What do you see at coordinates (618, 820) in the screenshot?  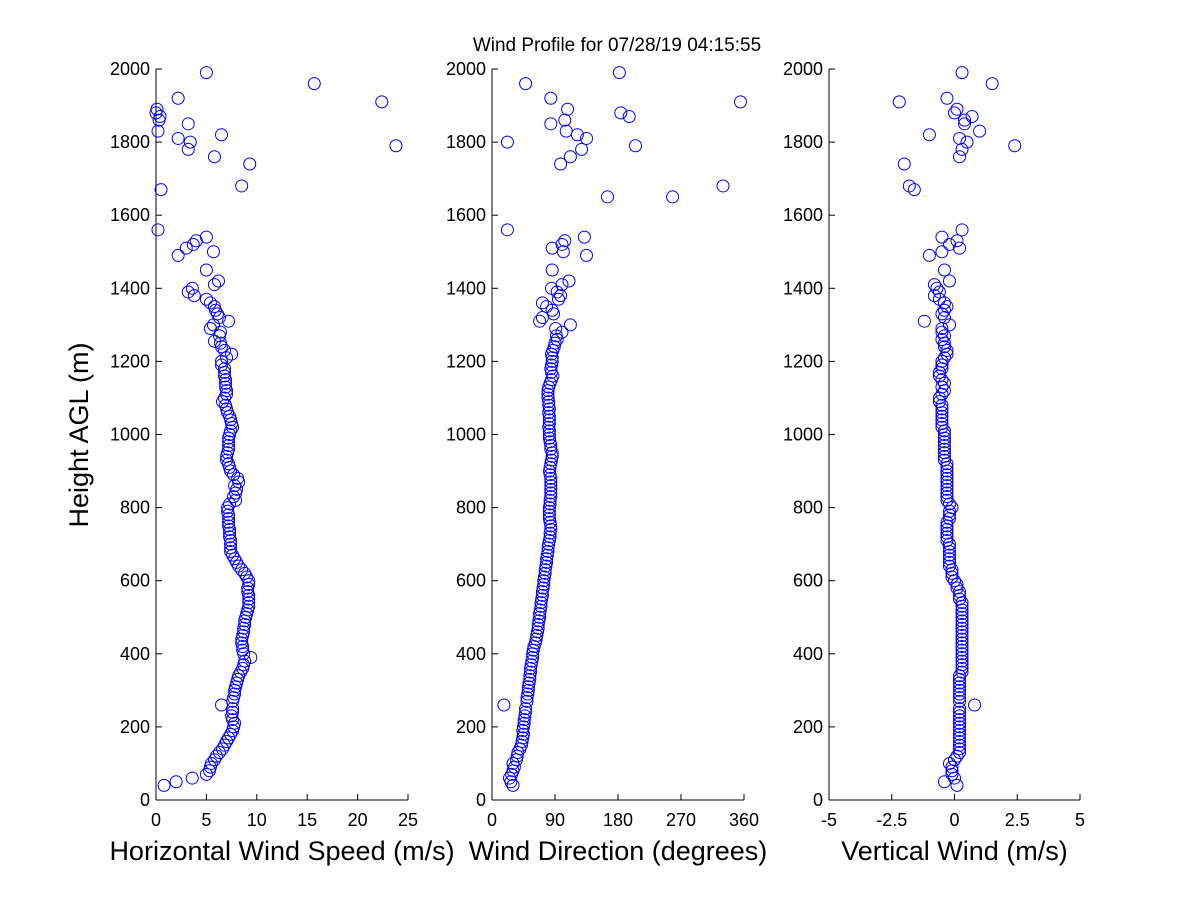 I see `x-tick-label: 180` at bounding box center [618, 820].